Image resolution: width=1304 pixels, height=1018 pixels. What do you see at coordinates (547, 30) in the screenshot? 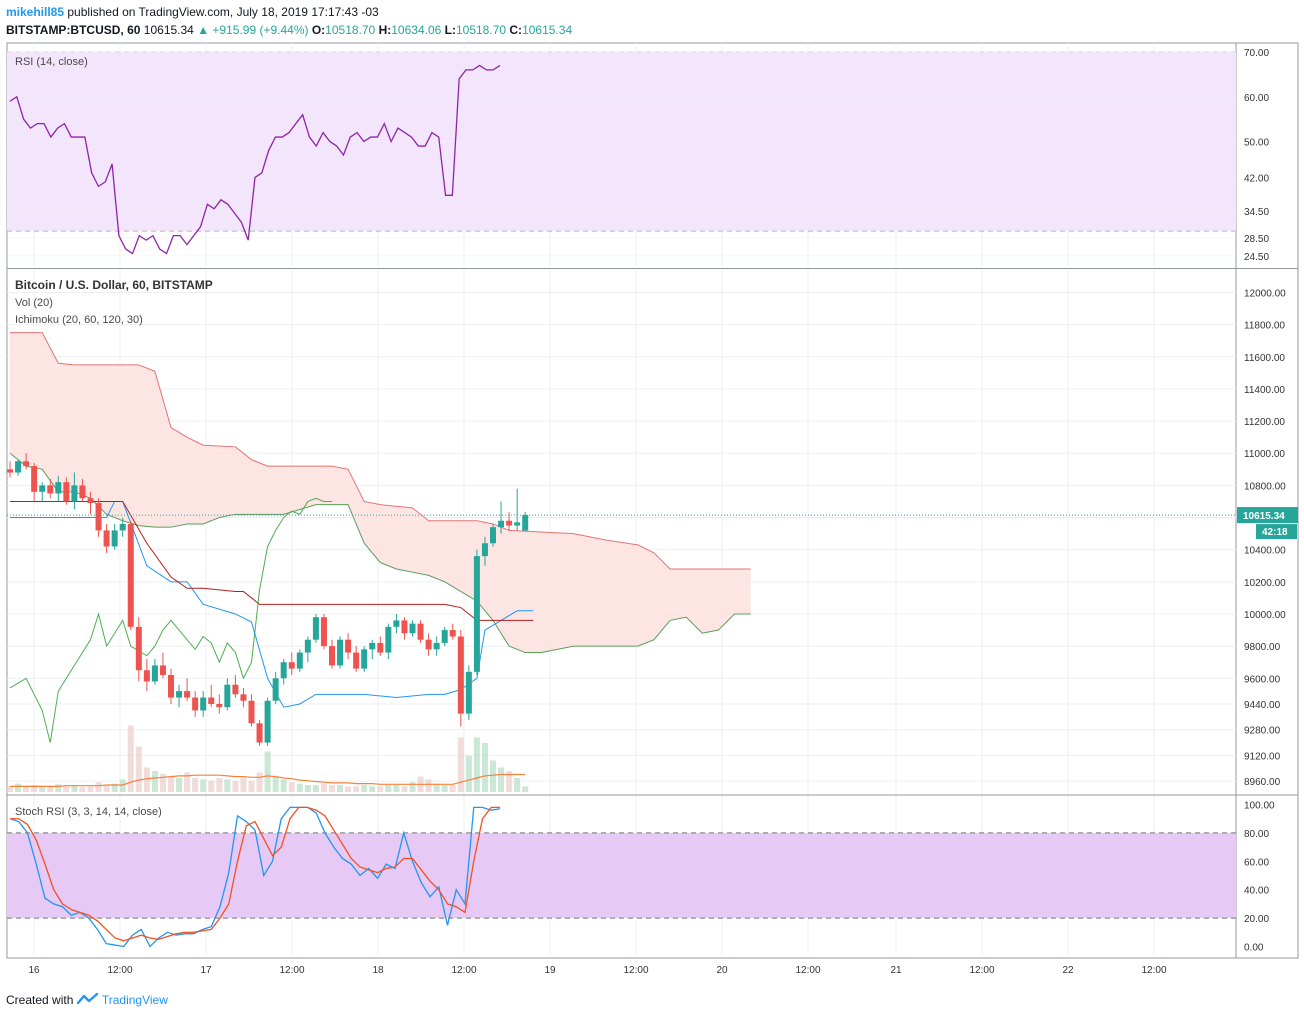
I see `close-value: 10615.34` at bounding box center [547, 30].